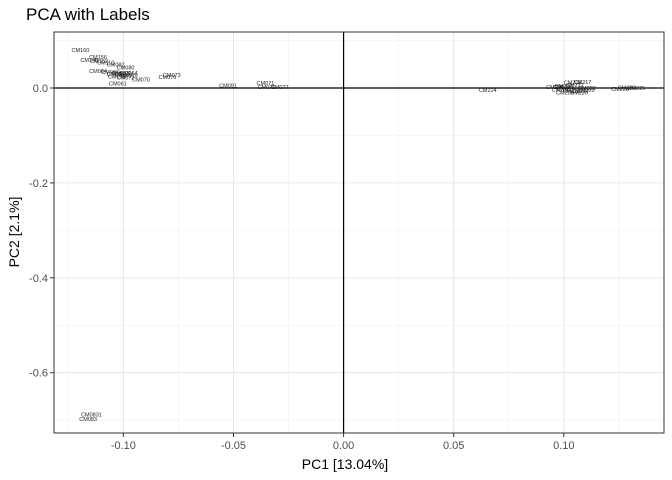 The width and height of the screenshot is (672, 480). Describe the element at coordinates (637, 89) in the screenshot. I see `point-label: CM225` at that location.